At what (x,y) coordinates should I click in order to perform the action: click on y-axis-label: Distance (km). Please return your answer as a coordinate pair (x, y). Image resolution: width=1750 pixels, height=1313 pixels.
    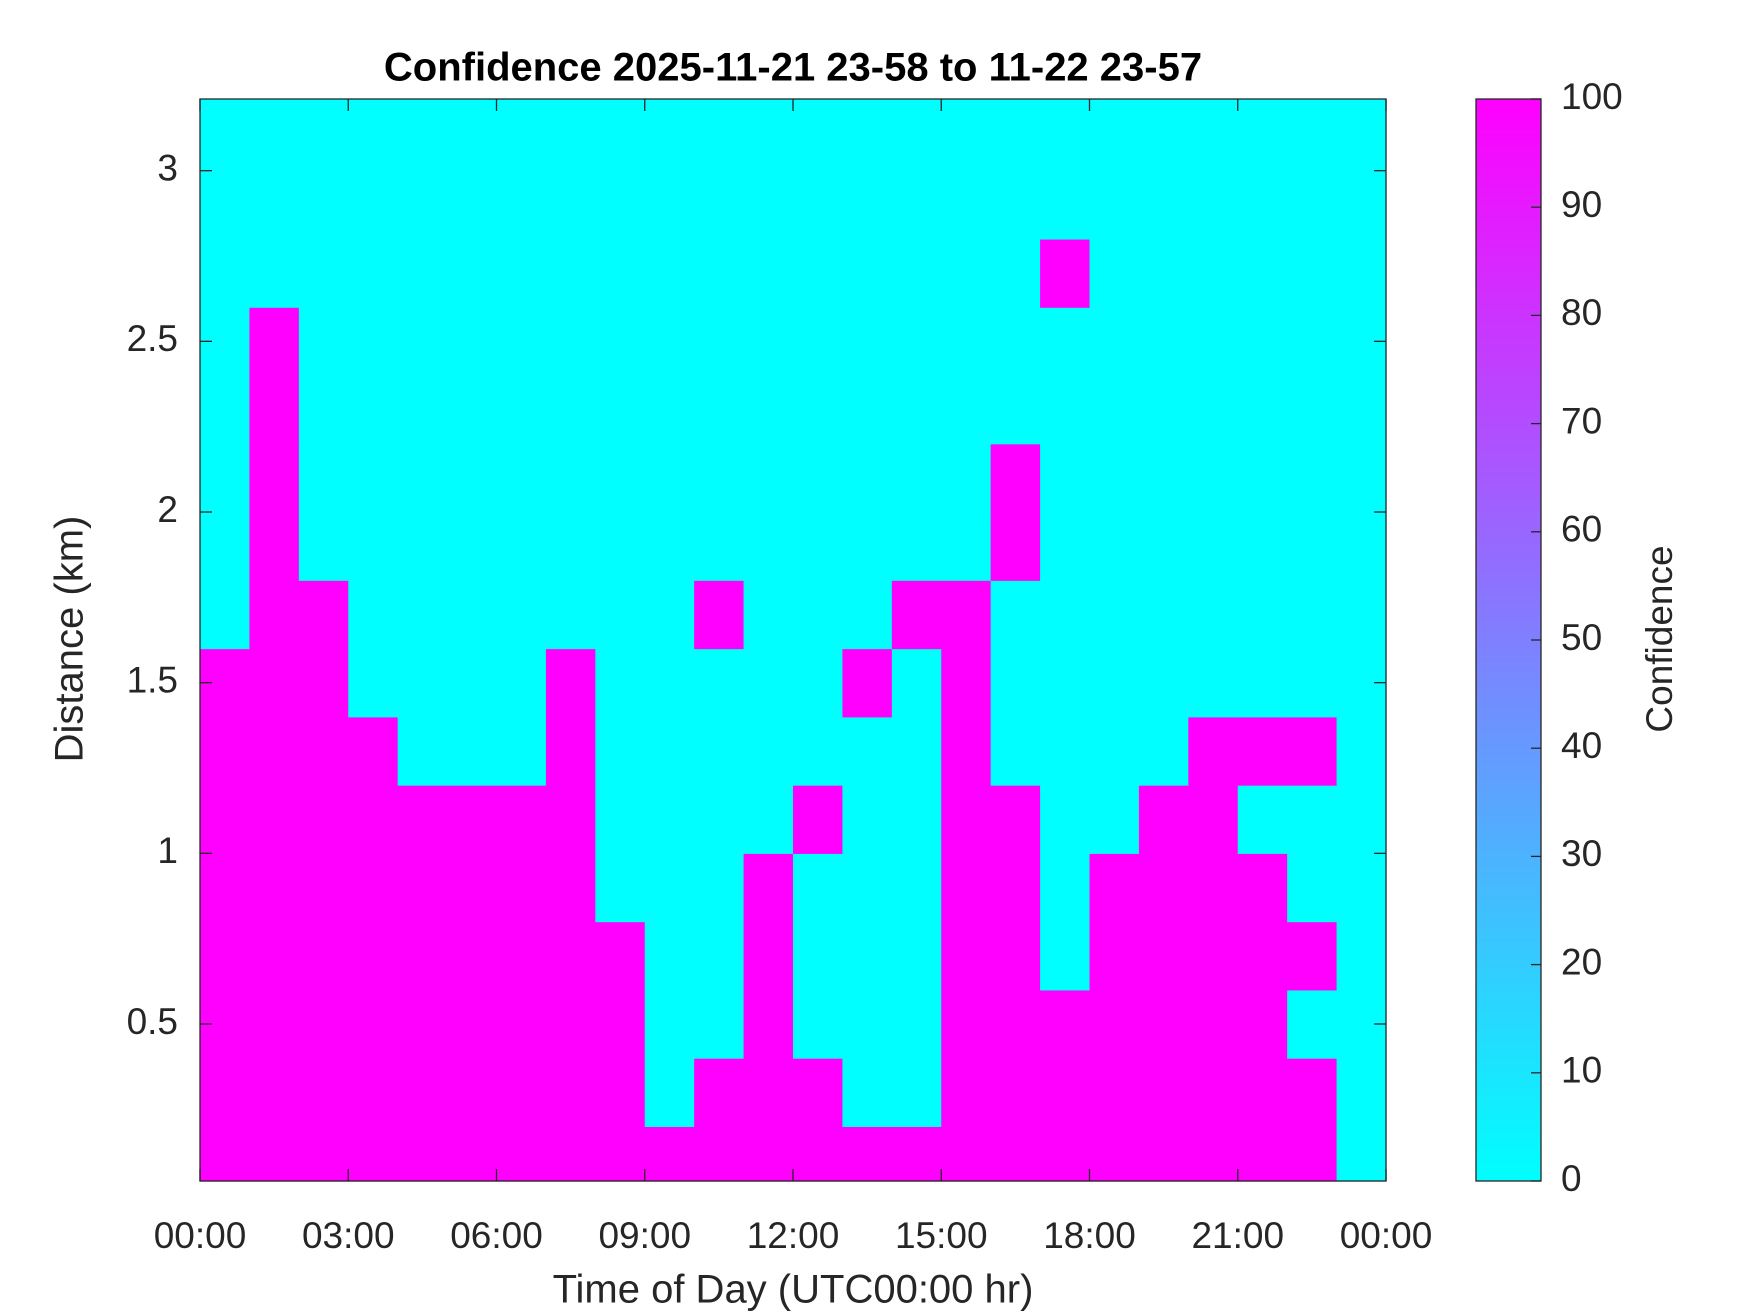
    Looking at the image, I should click on (70, 639).